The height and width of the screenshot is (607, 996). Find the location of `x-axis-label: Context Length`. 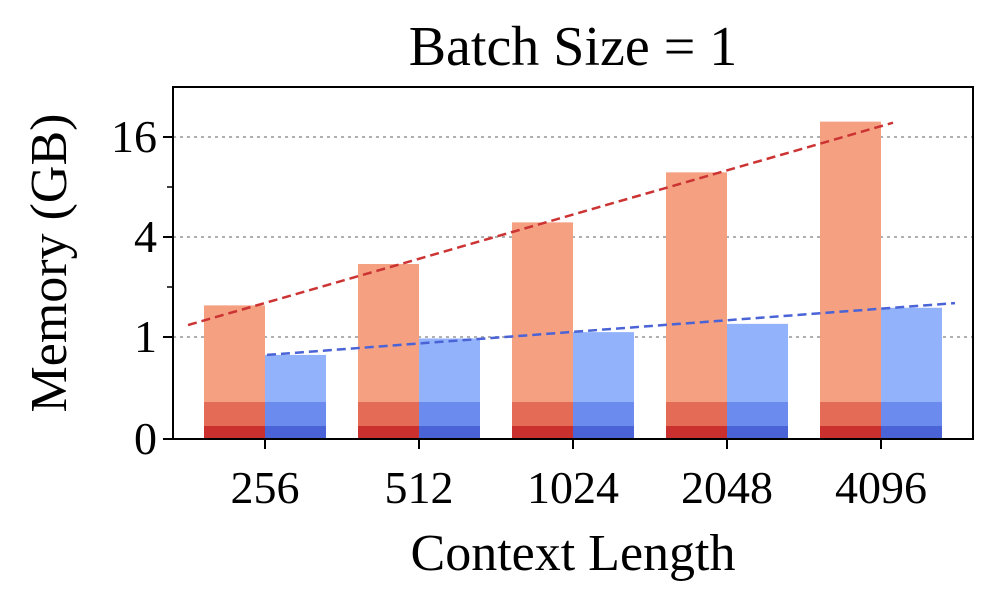

x-axis-label: Context Length is located at coordinates (573, 553).